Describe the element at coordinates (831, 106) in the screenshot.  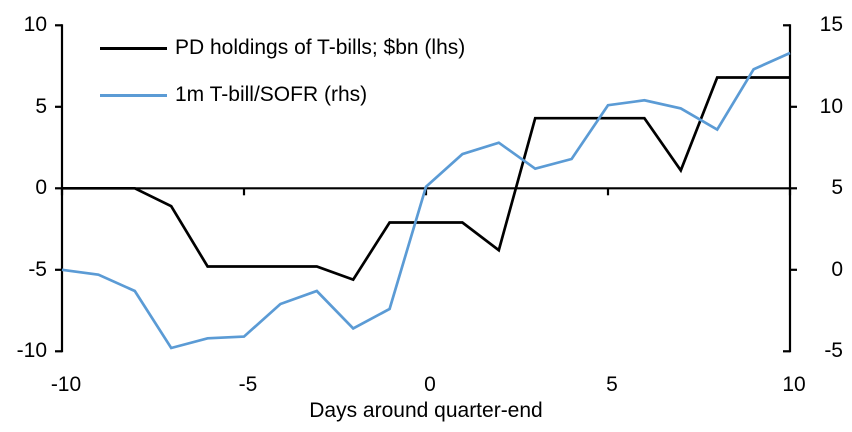
I see `right-axis-tick-label: 10` at that location.